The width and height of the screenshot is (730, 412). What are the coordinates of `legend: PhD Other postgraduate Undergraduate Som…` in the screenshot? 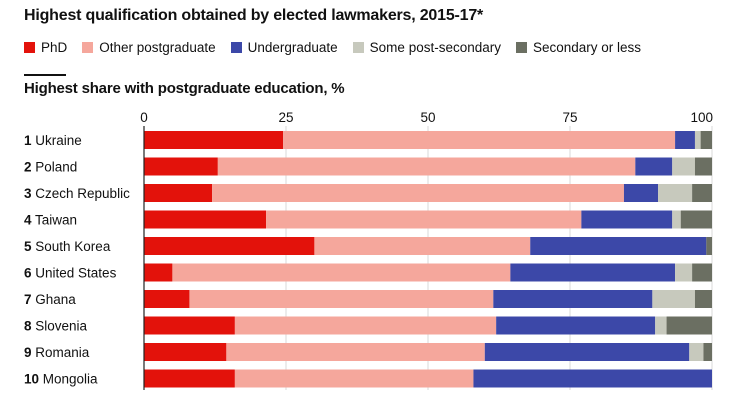 It's located at (340, 47).